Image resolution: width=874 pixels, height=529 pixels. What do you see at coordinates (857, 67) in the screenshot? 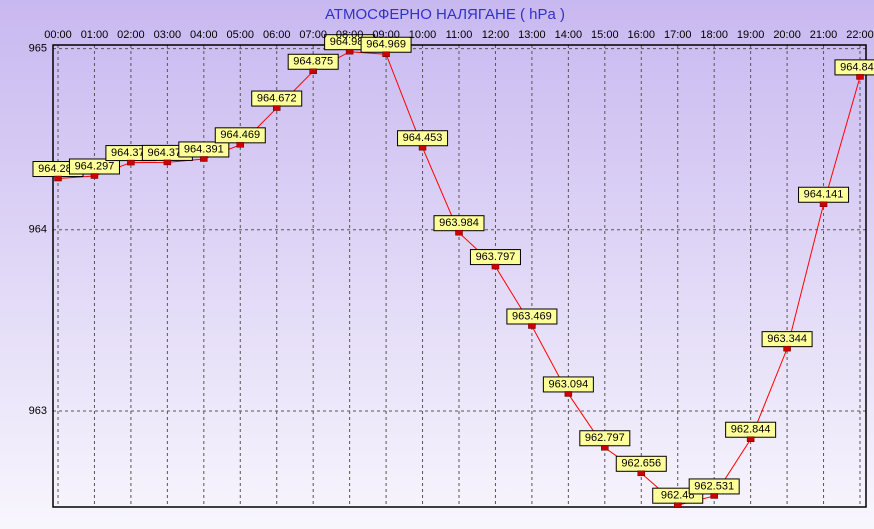
I see `data-label: 964.844` at bounding box center [857, 67].